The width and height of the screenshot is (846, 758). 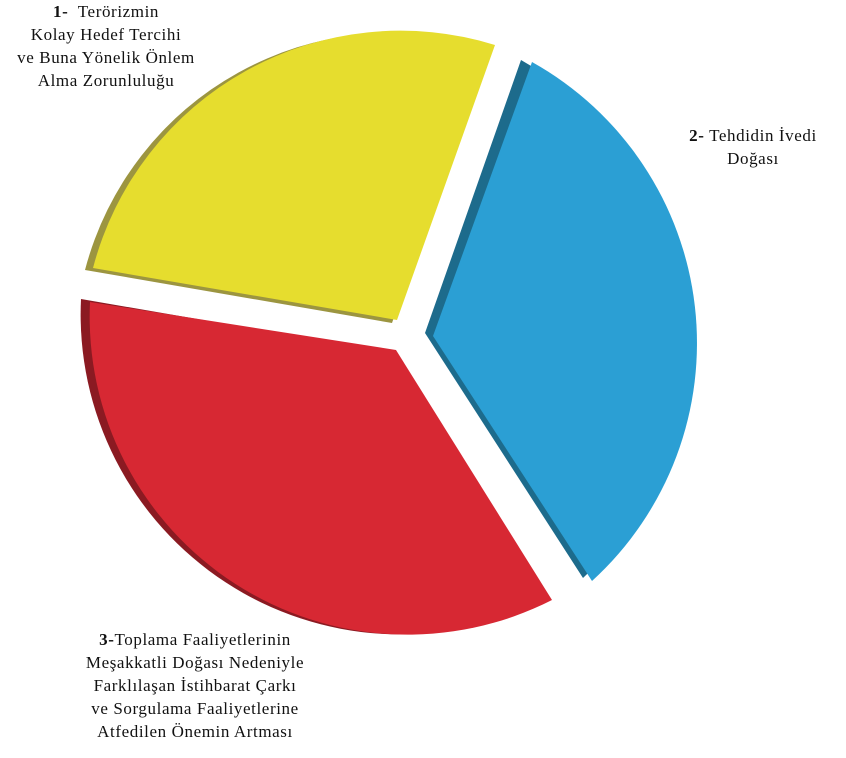 I want to click on segment-1-label-line: Alma Zorunluluğu, so click(x=106, y=80).